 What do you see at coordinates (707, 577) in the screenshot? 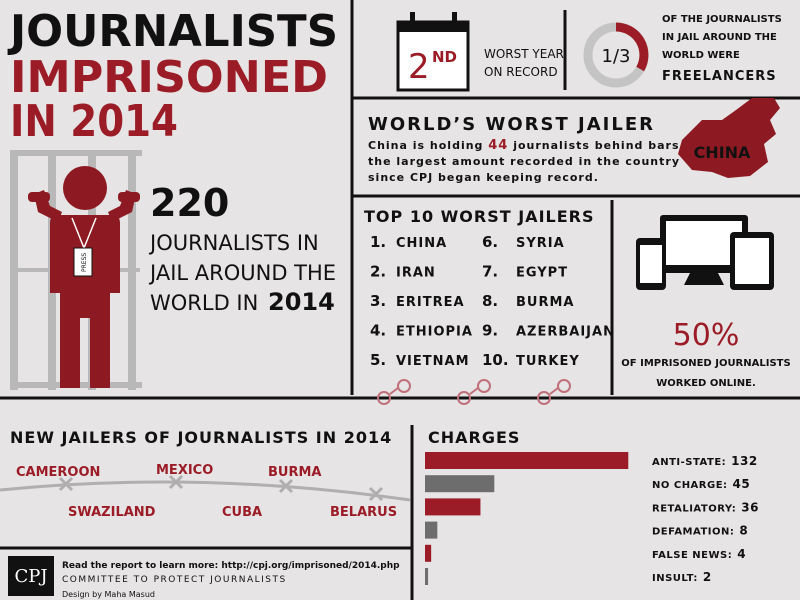
I see `charge-value: 2` at bounding box center [707, 577].